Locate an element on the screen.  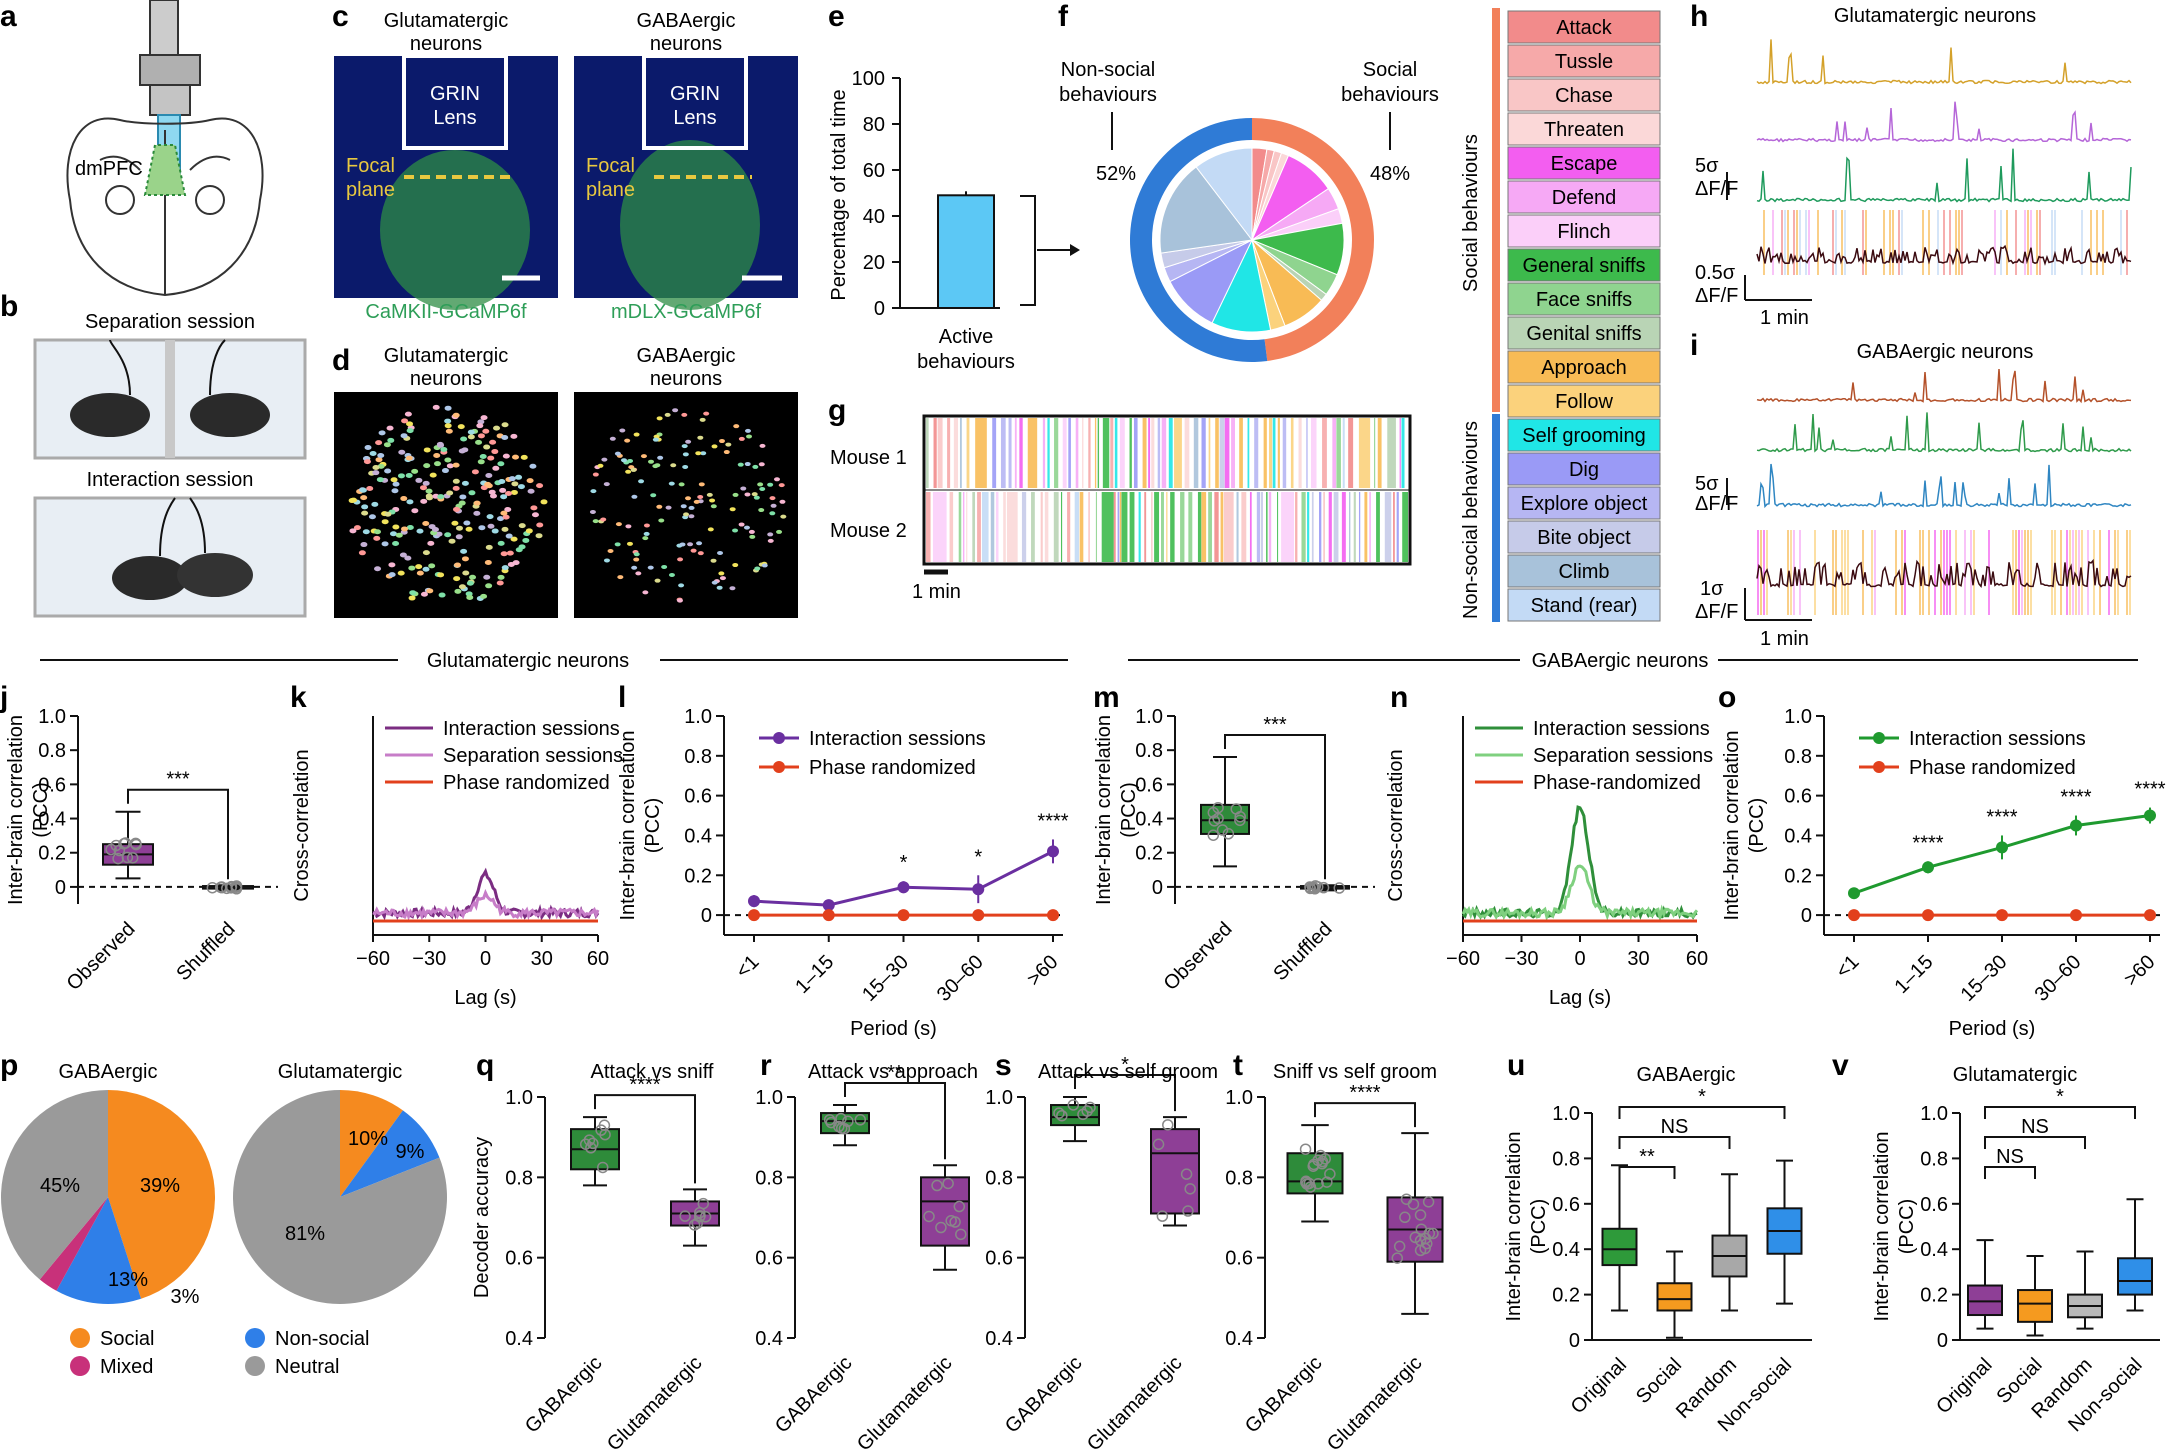
r-data-point is located at coordinates (841, 1118).